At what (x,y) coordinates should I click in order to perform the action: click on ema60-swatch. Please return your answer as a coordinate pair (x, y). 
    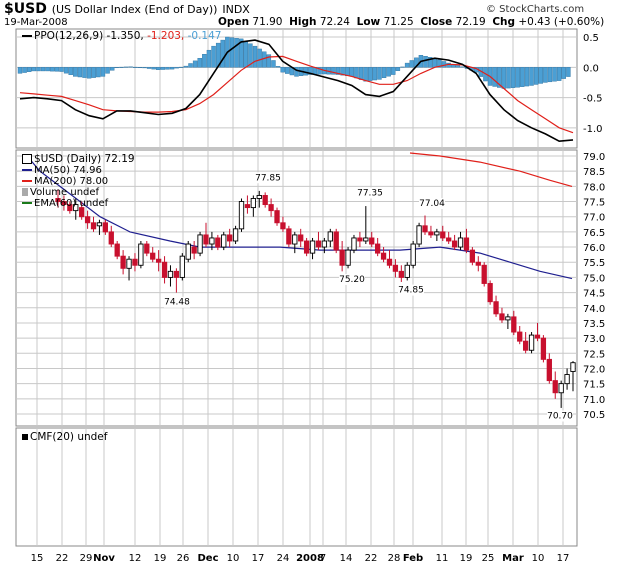
    Looking at the image, I should click on (27, 203).